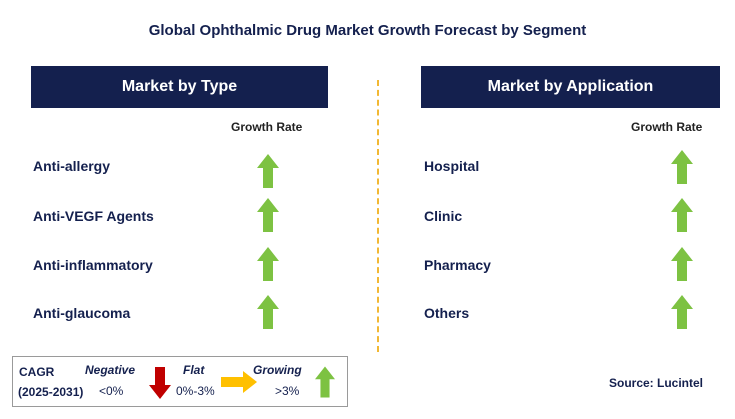  Describe the element at coordinates (82, 313) in the screenshot. I see `type-row-label: Anti-glaucoma` at that location.